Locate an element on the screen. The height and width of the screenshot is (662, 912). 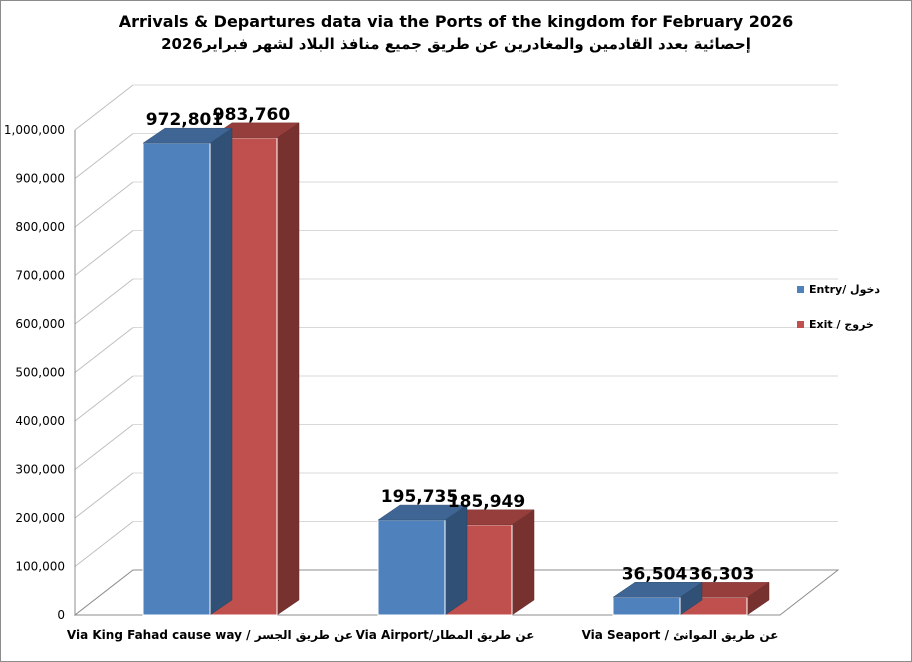
y-tick-label: 900,000 is located at coordinates (40, 179).